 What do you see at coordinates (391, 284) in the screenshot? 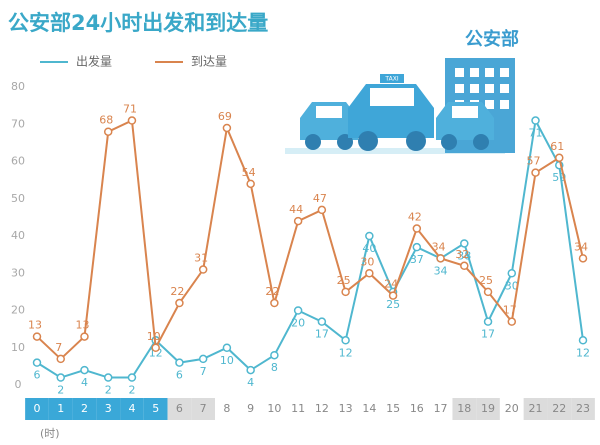
I see `value-label: 24` at bounding box center [391, 284].